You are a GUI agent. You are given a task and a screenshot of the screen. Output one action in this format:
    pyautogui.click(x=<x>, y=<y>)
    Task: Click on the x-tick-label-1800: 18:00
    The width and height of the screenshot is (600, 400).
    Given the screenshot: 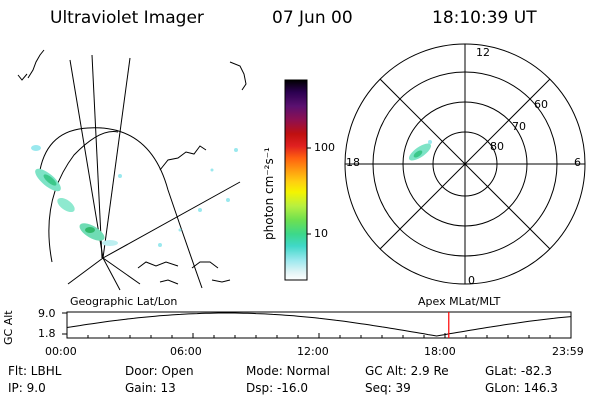 What is the action you would take?
    pyautogui.click(x=440, y=351)
    